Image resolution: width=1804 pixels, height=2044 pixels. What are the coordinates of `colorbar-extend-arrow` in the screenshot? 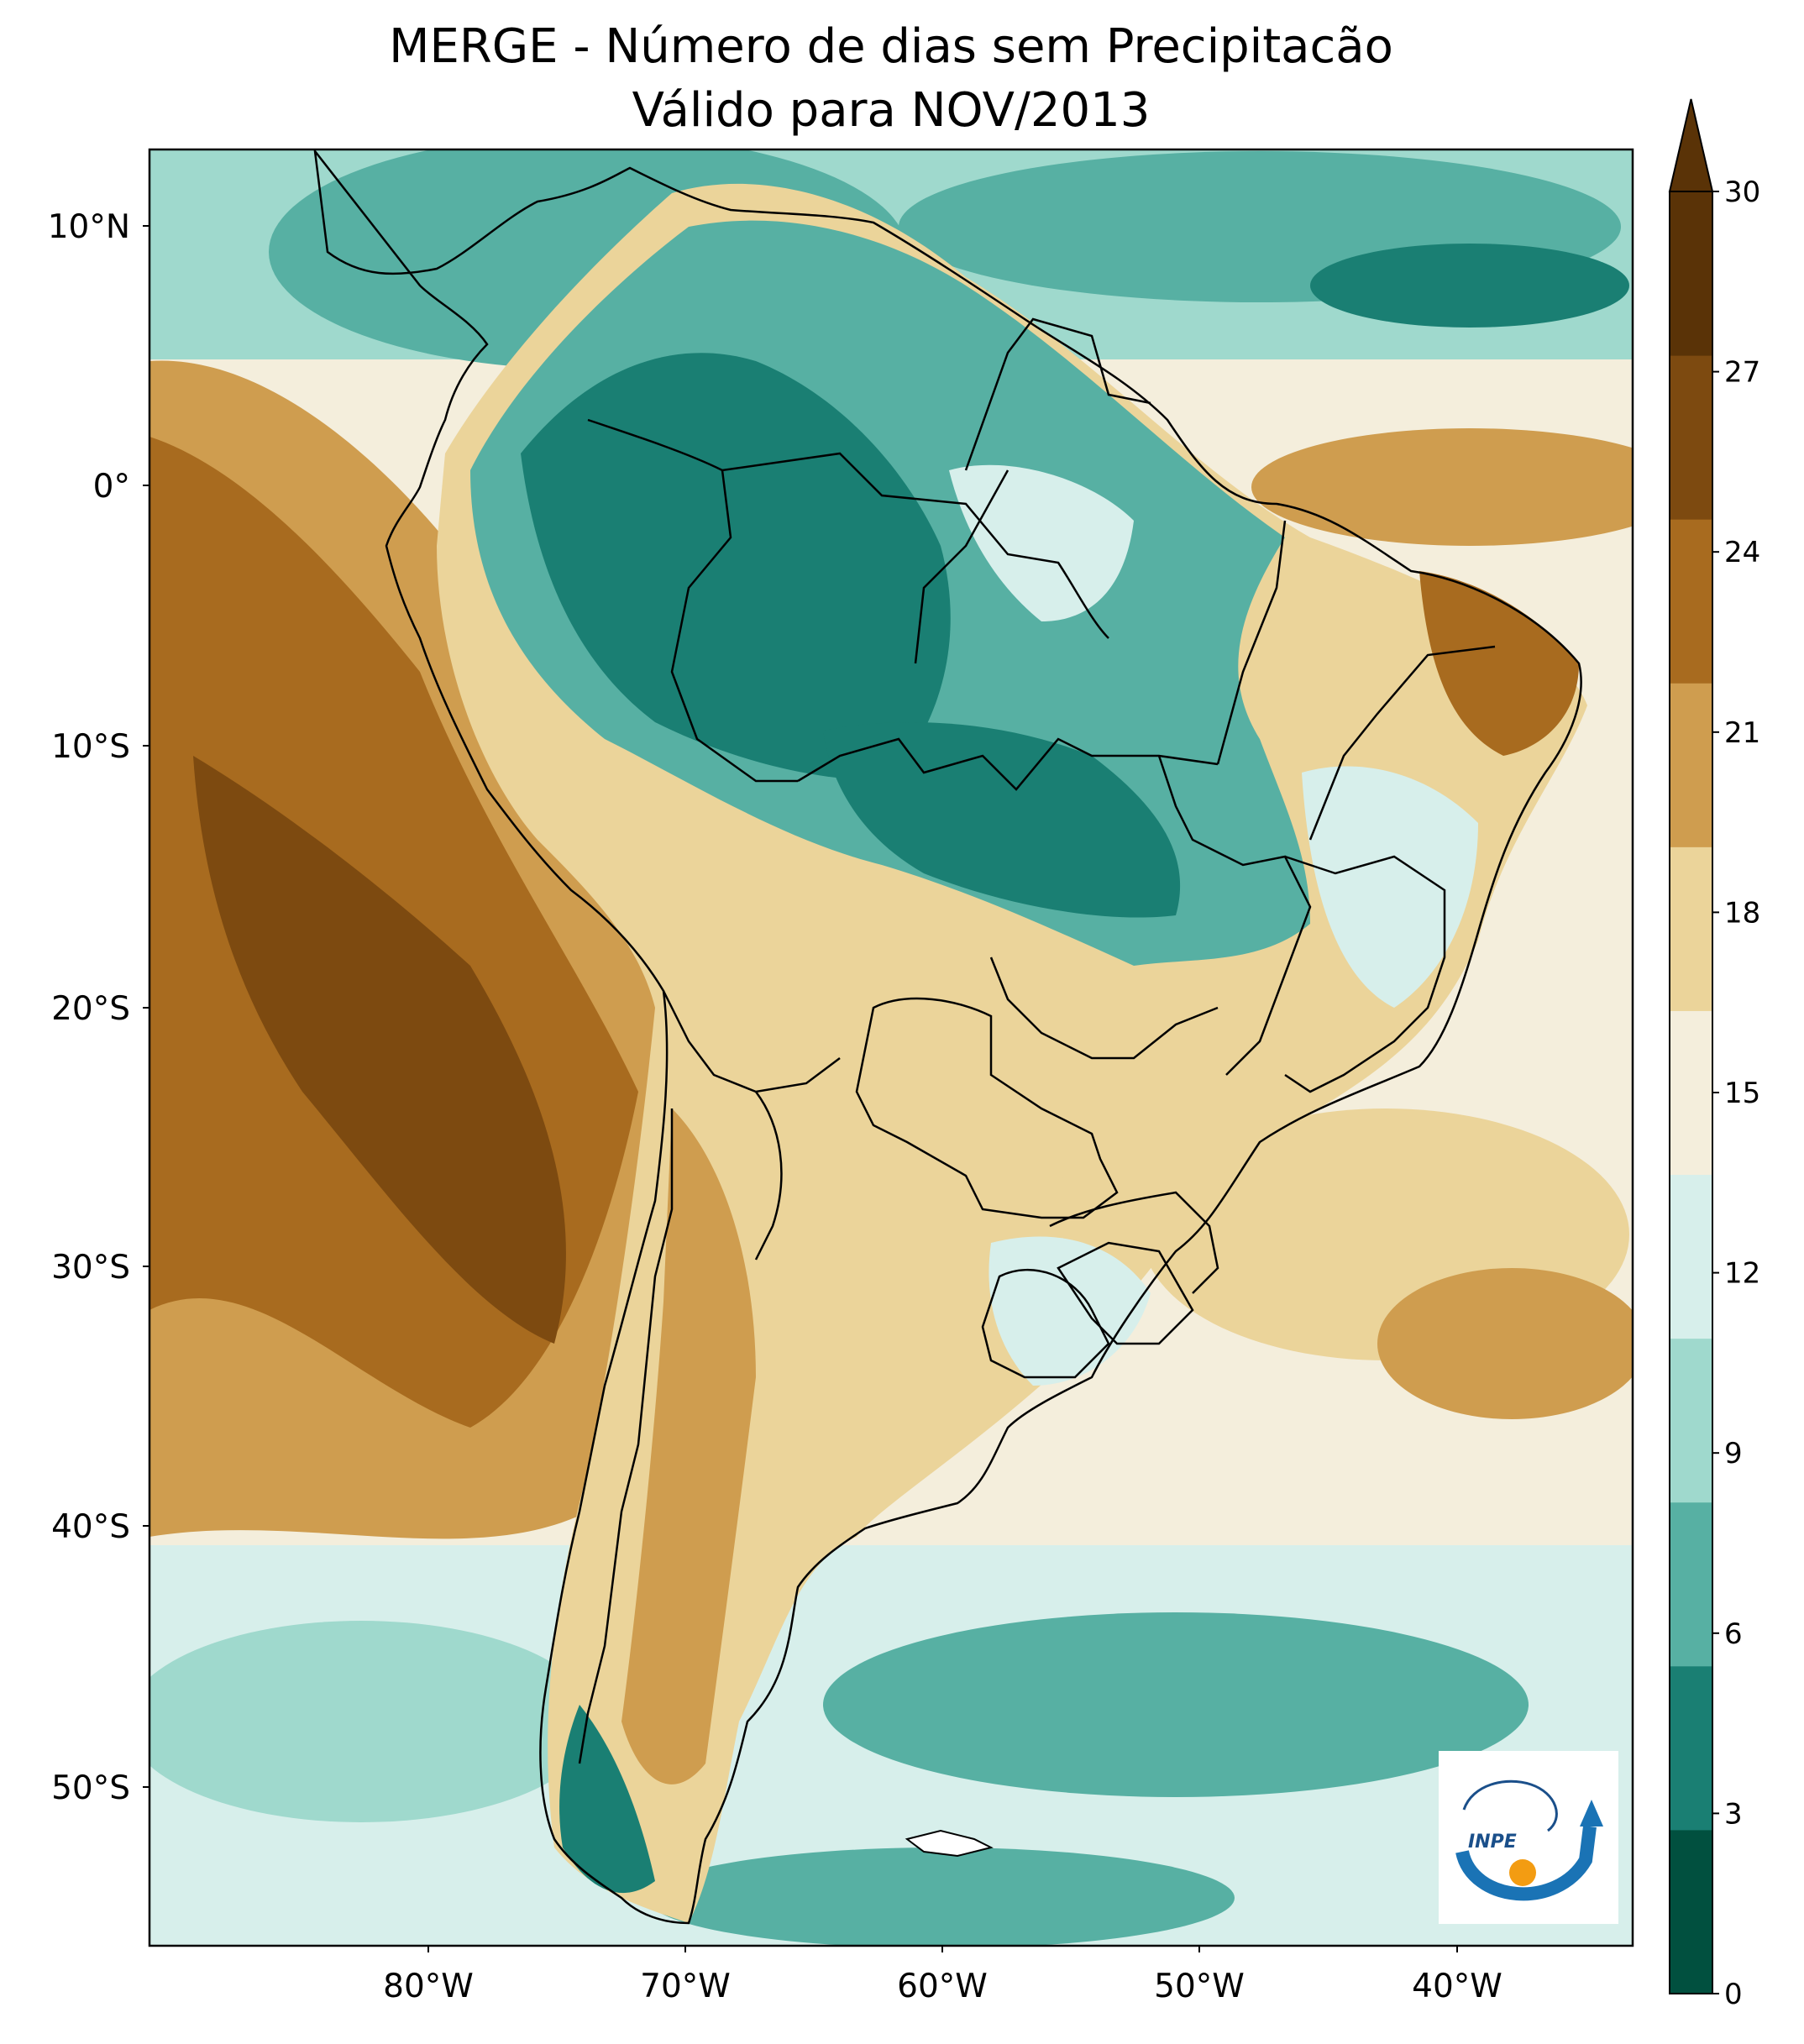 It's located at (1691, 145).